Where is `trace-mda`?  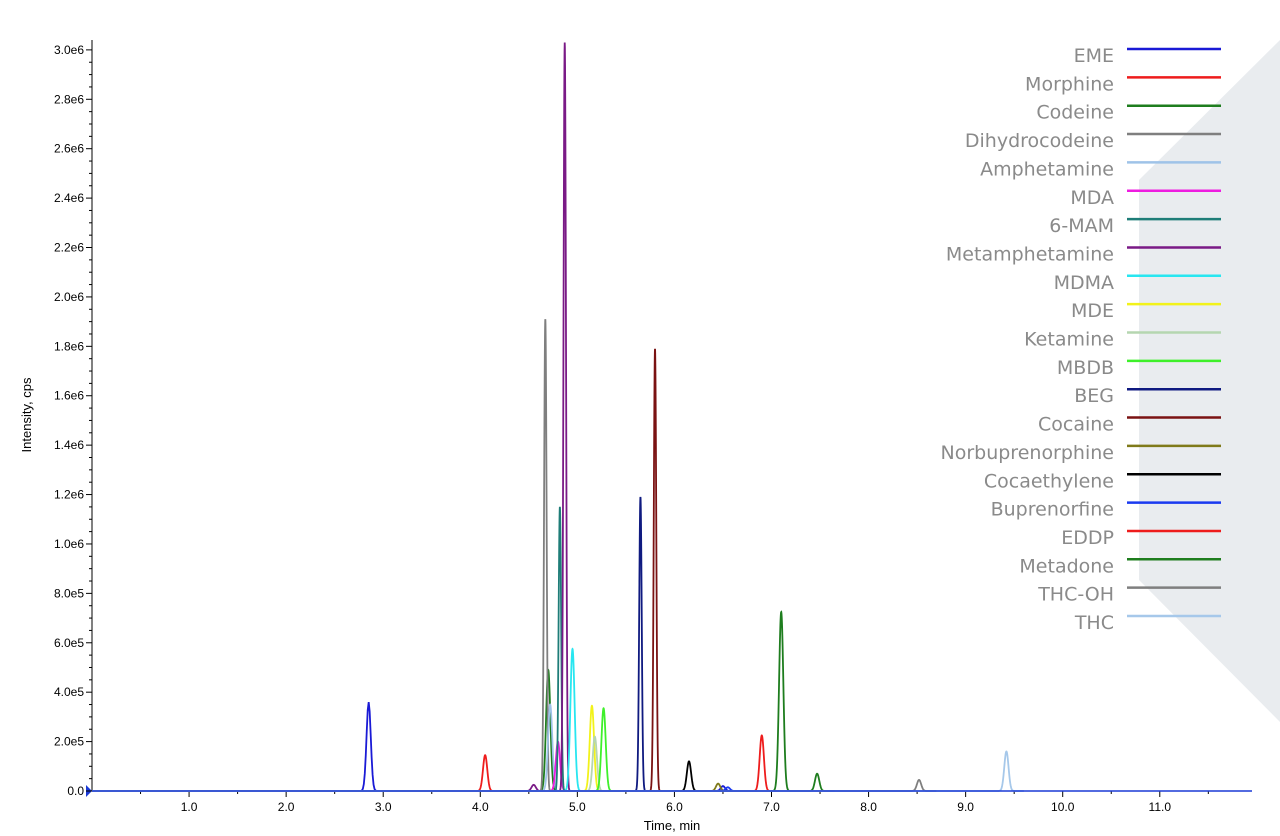 trace-mda is located at coordinates (334, 766).